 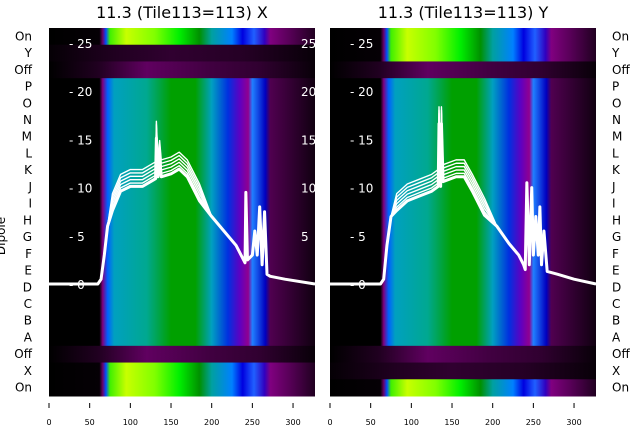 I want to click on overlay-y-tick-label-right: 15, so click(x=308, y=140).